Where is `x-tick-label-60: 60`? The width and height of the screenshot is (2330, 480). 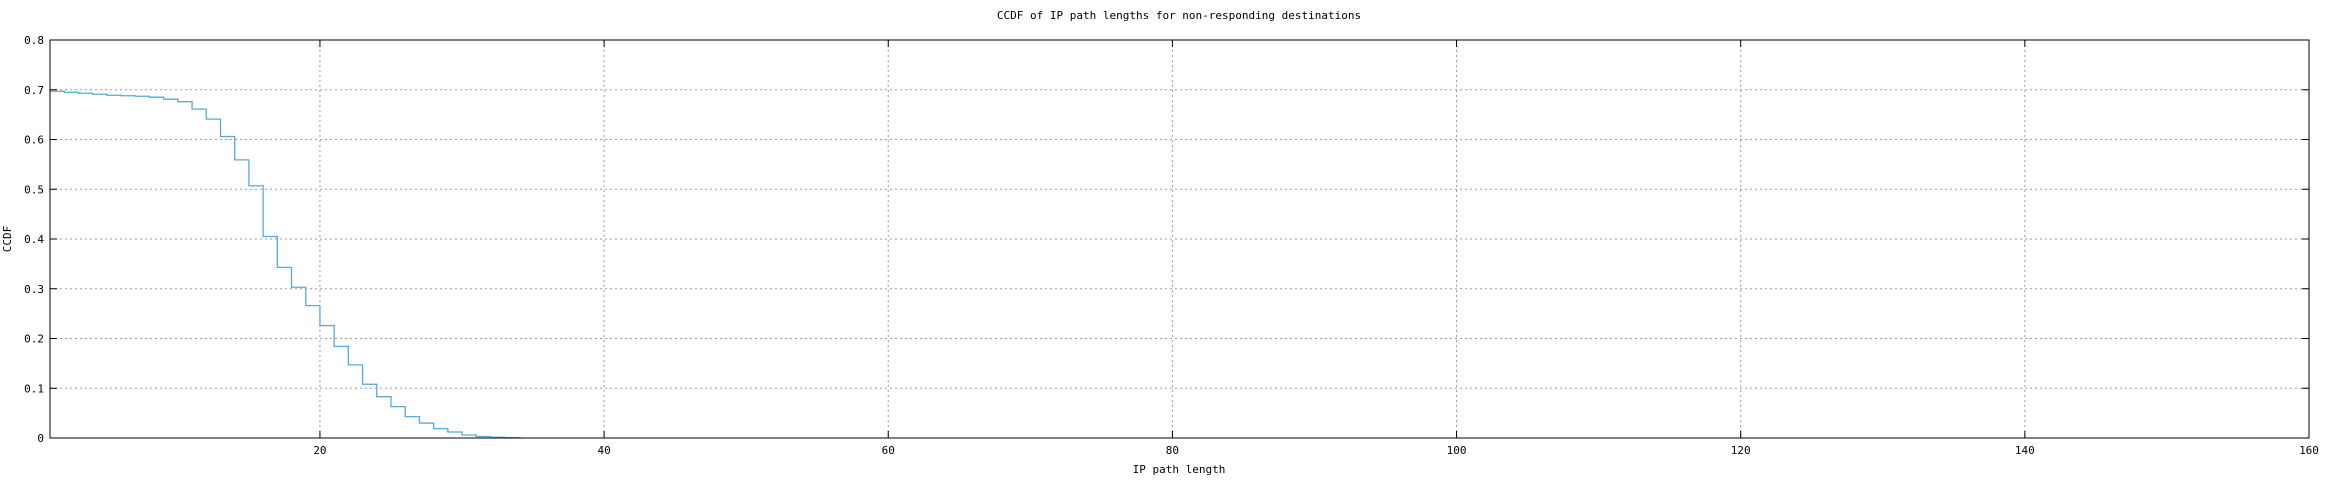
x-tick-label-60: 60 is located at coordinates (888, 450).